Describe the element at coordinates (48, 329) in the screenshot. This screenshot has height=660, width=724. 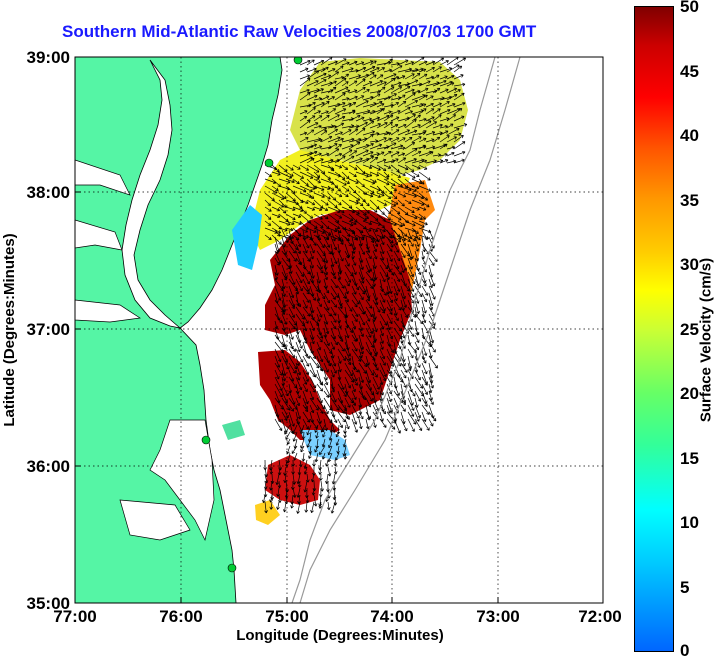
I see `y-tick-label: 37:00` at that location.